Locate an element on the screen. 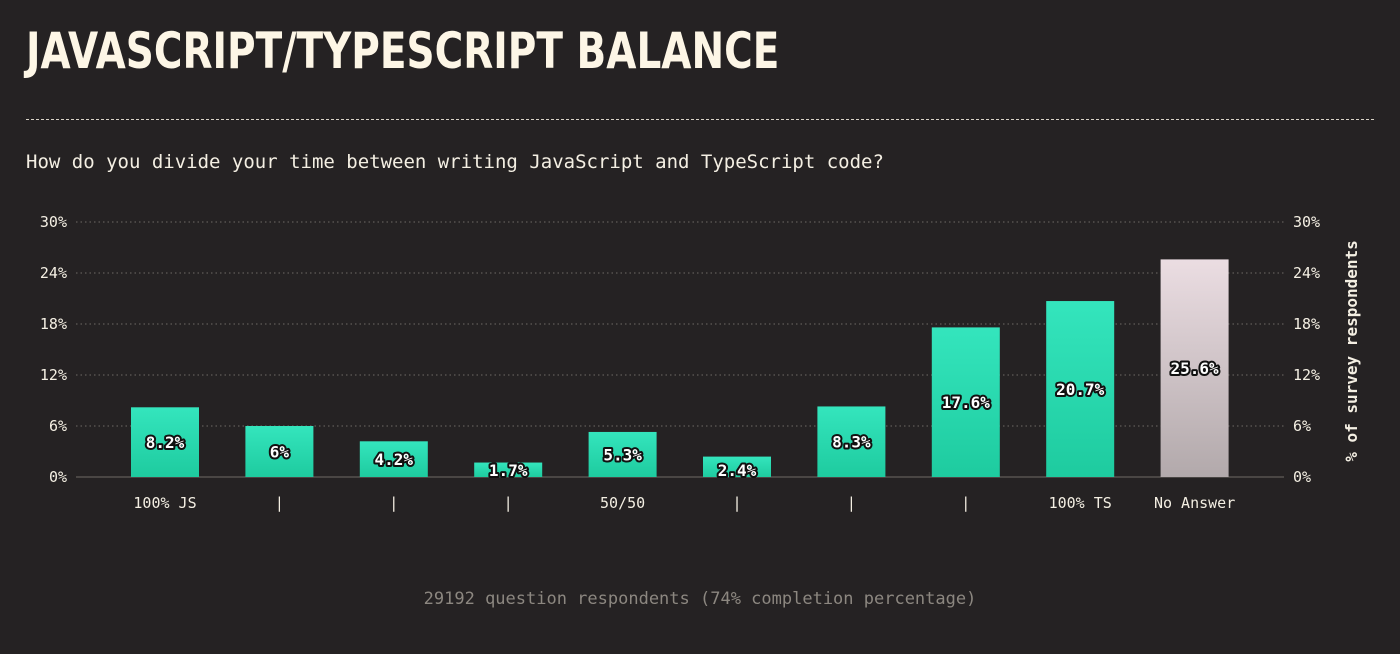 The image size is (1400, 654). y-tick-label-left: 12% is located at coordinates (53, 375).